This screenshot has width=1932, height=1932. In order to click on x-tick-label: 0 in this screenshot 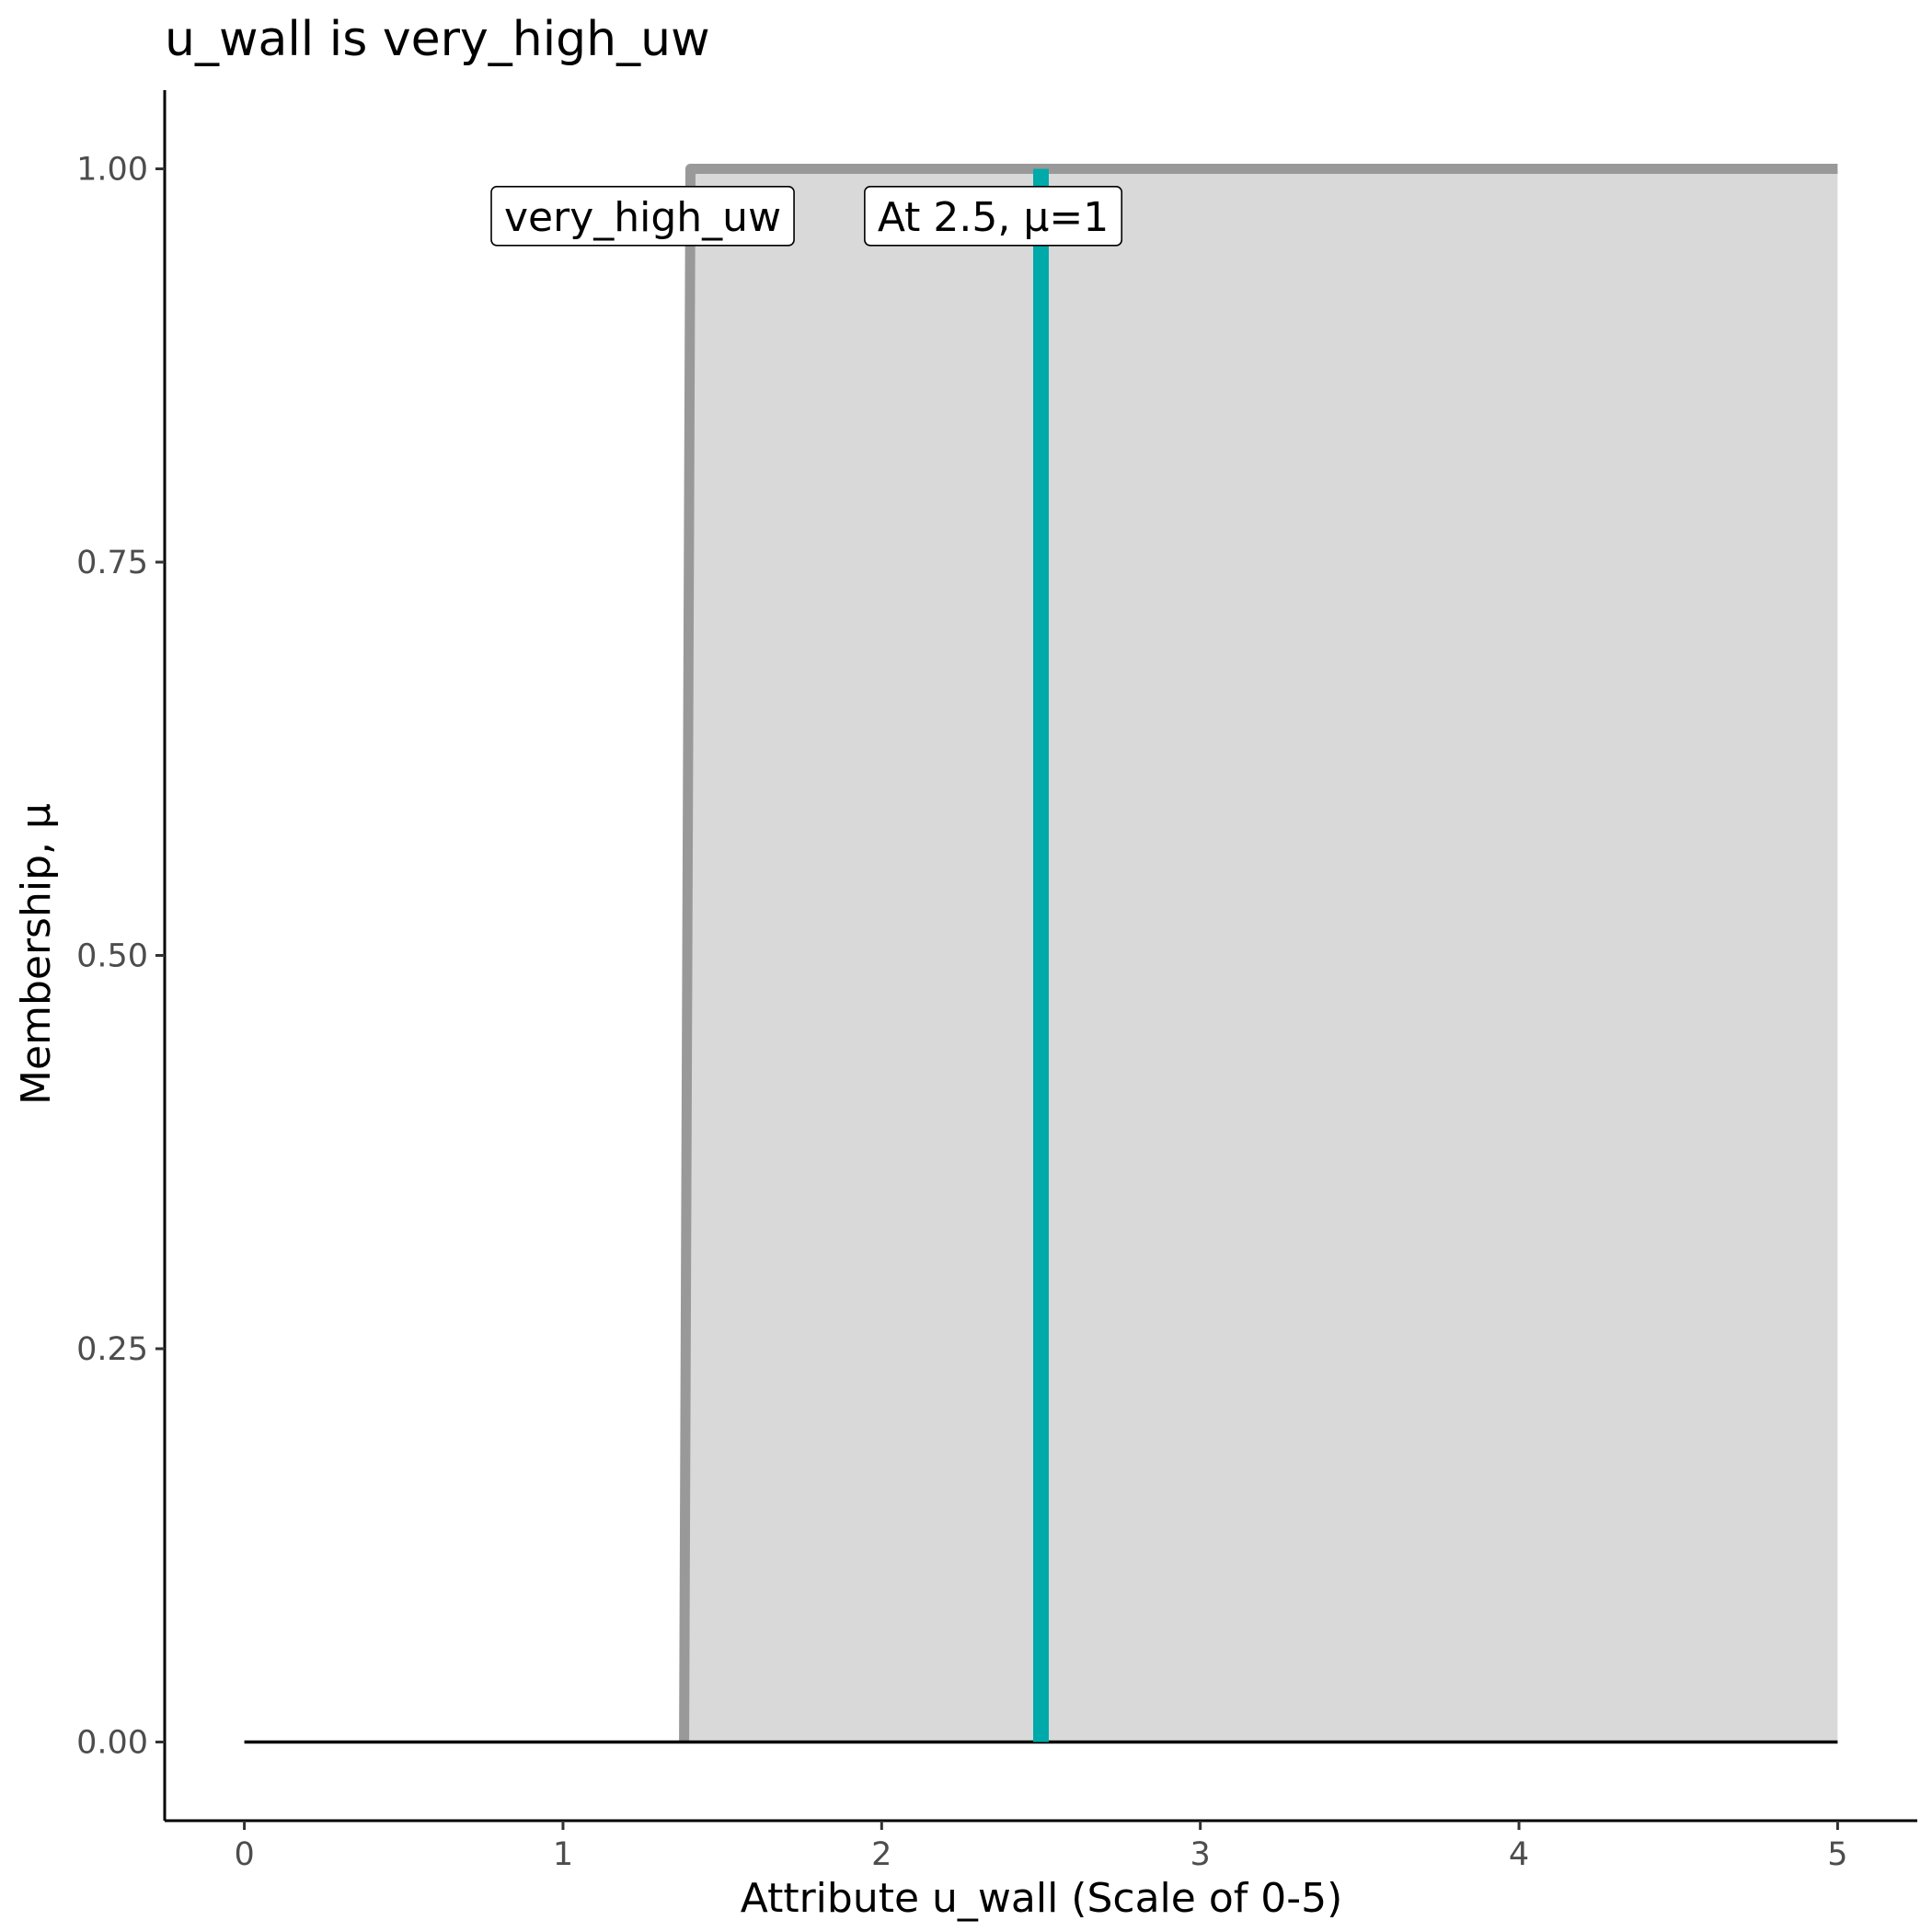, I will do `click(244, 1854)`.